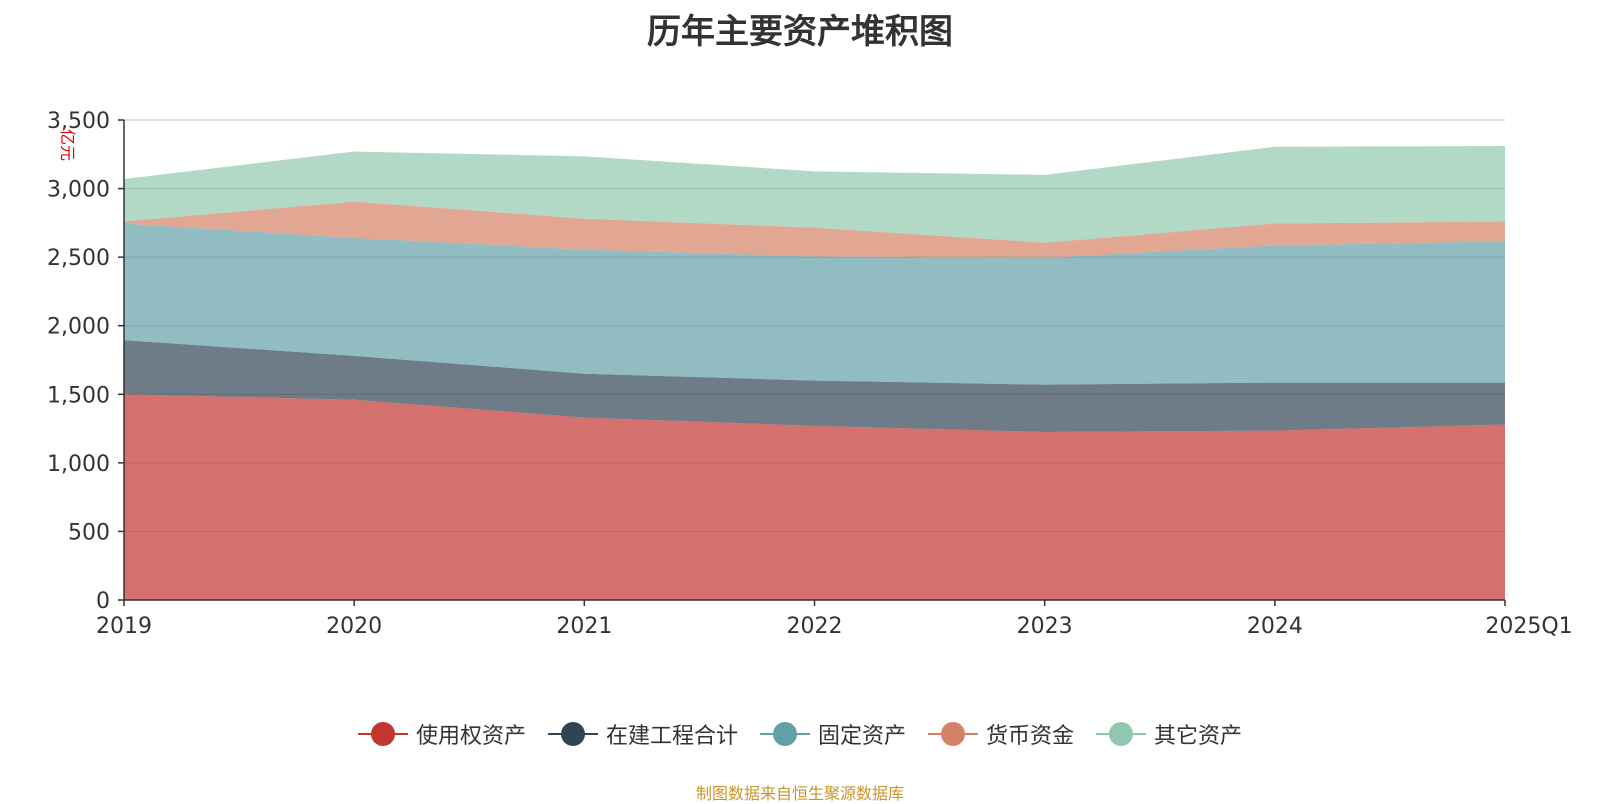 Image resolution: width=1600 pixels, height=804 pixels. Describe the element at coordinates (671, 736) in the screenshot. I see `legend-label: 在建工程合计` at that location.